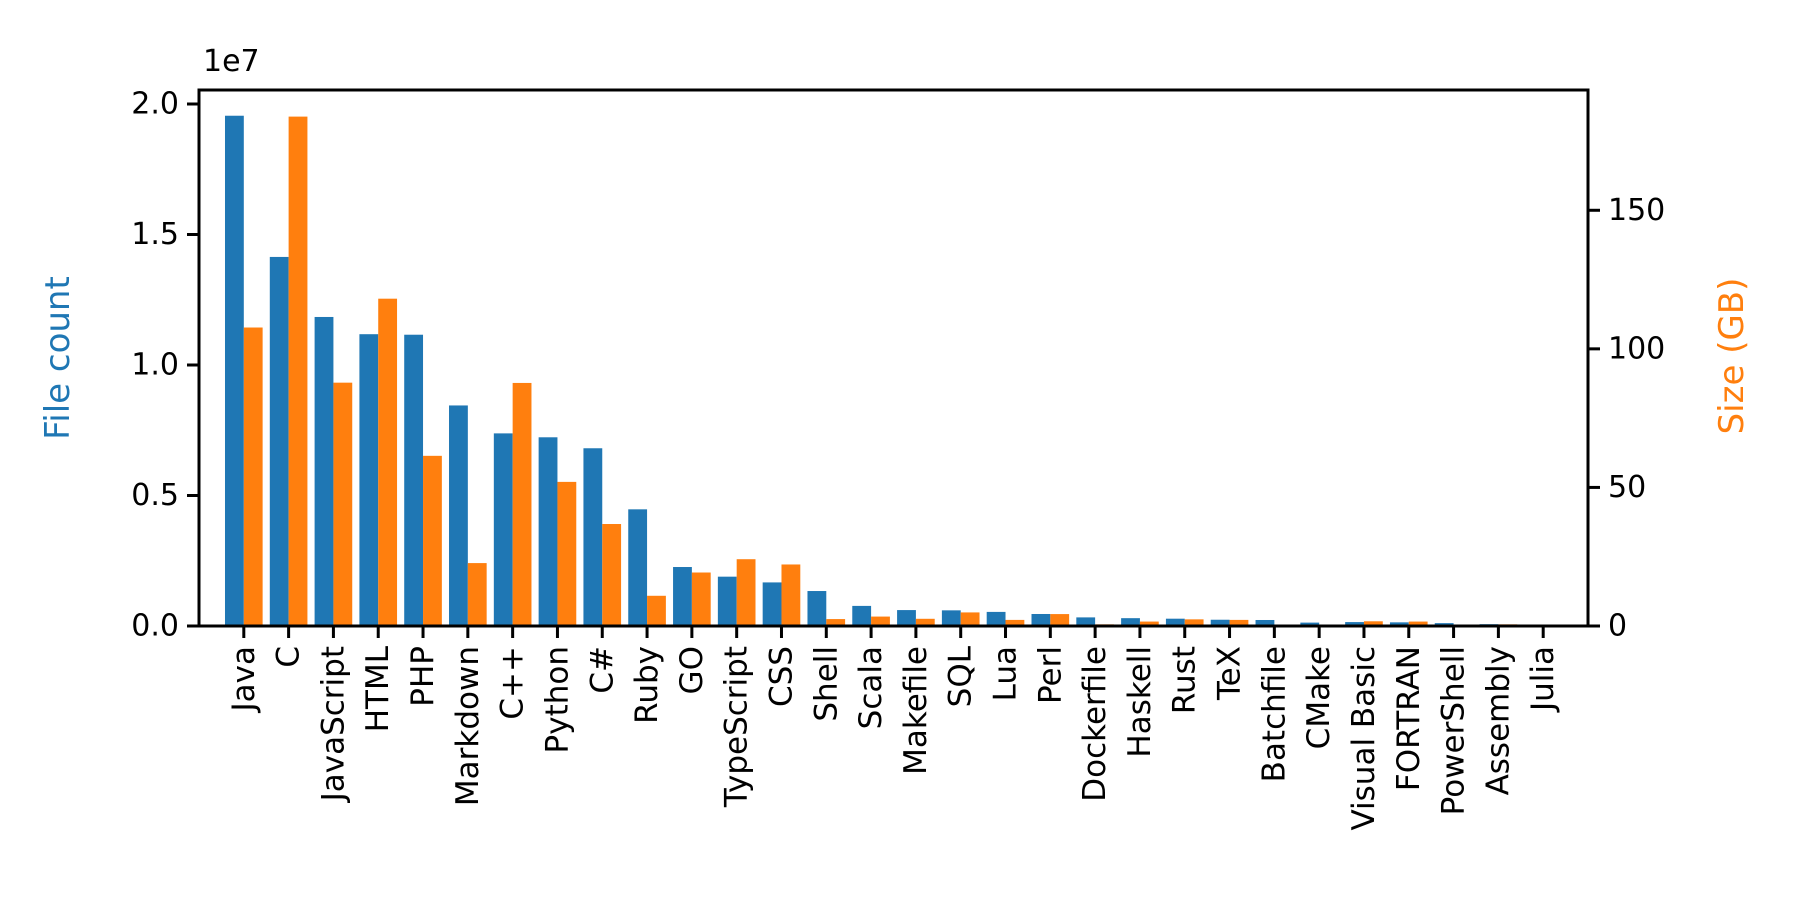 The width and height of the screenshot is (1800, 900). I want to click on bar-files-javascript, so click(324, 471).